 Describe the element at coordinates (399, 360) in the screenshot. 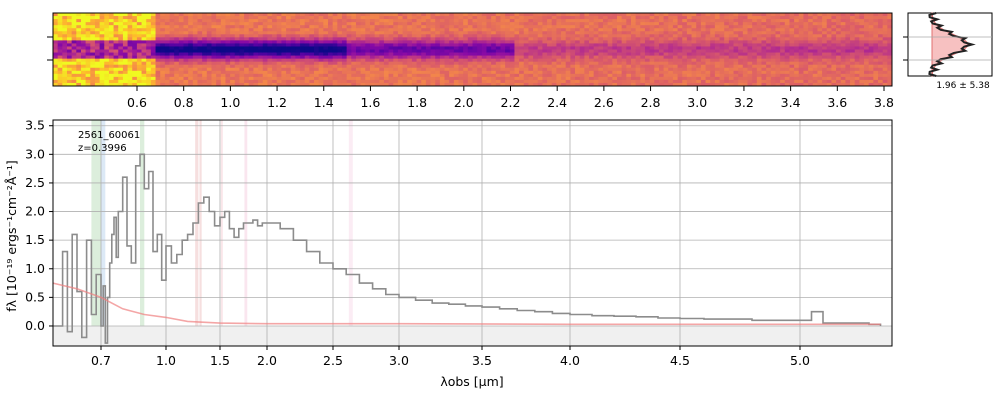

I see `x-tick-label: 3.0` at that location.